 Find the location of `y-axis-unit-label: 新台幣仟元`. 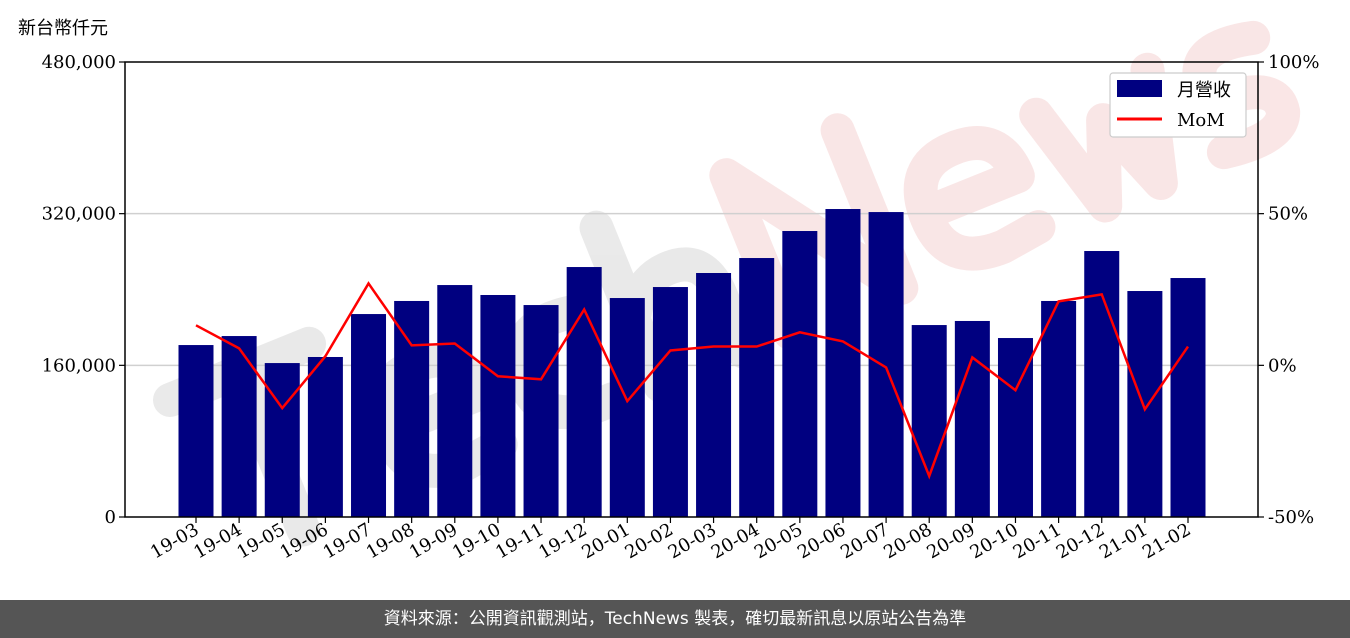

y-axis-unit-label: 新台幣仟元 is located at coordinates (63, 28).